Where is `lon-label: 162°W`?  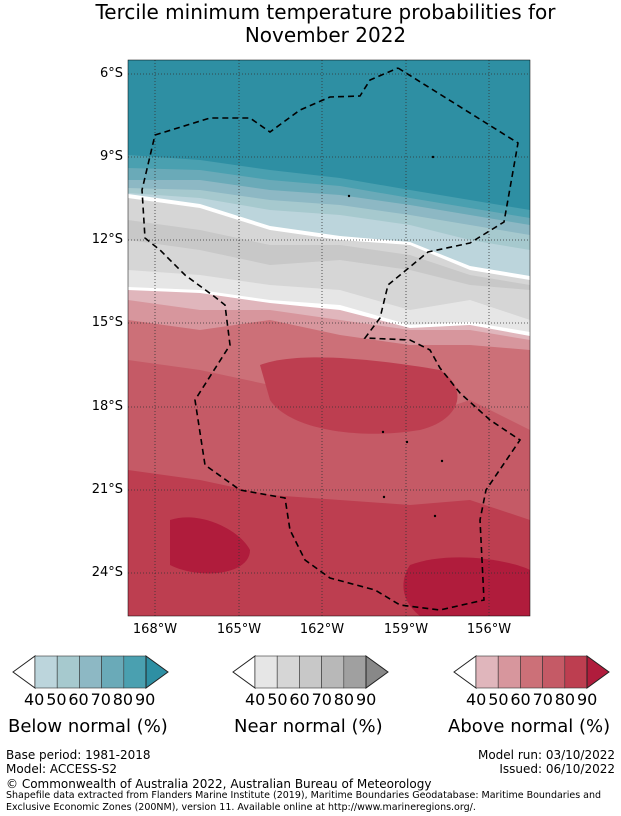
lon-label: 162°W is located at coordinates (322, 629).